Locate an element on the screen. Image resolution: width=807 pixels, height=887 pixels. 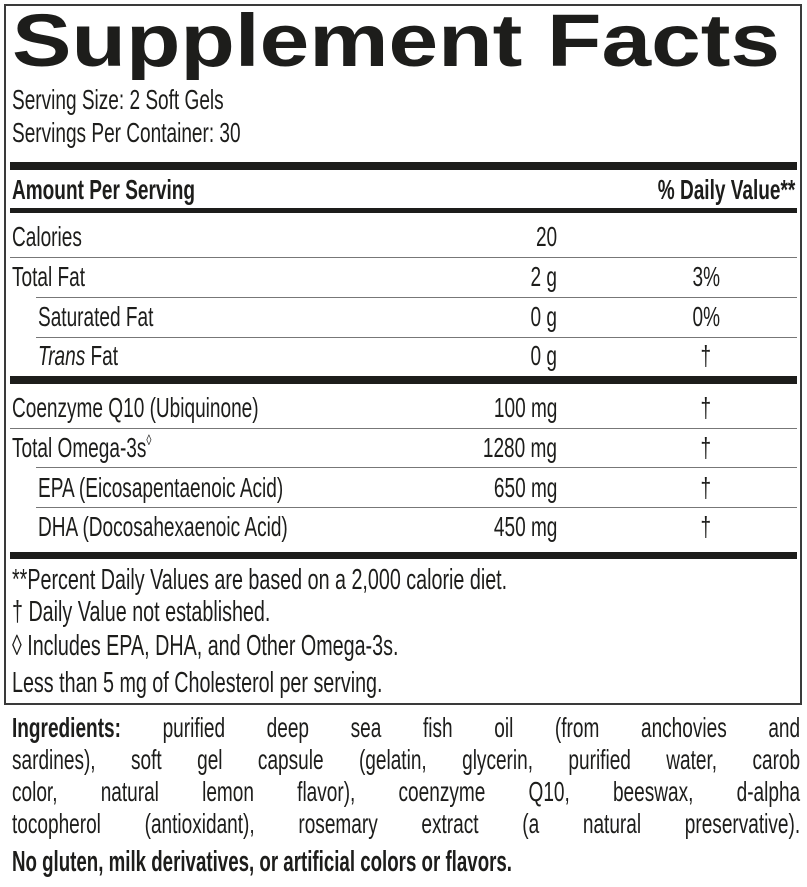
table-row: Trans Fat 0 g † is located at coordinates (403, 356).